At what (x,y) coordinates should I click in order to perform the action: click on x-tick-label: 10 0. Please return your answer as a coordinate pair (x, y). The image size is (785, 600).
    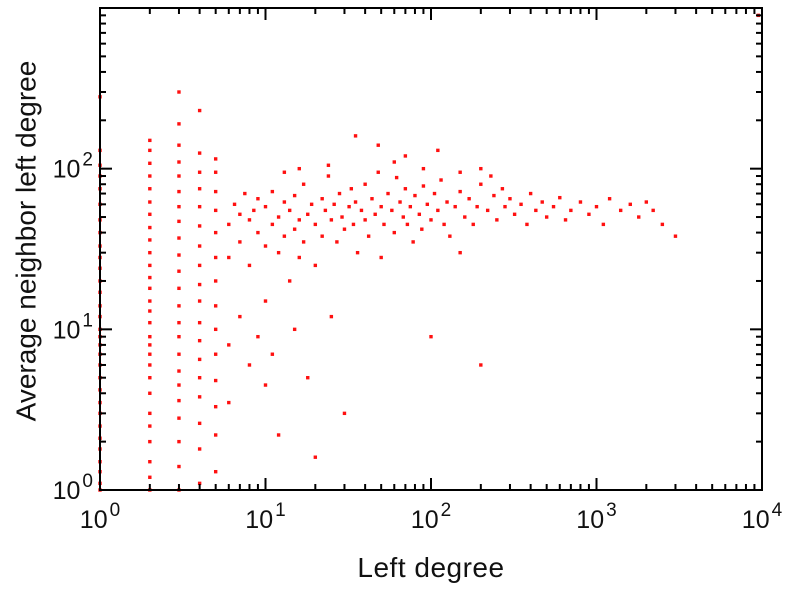
    Looking at the image, I should click on (100, 517).